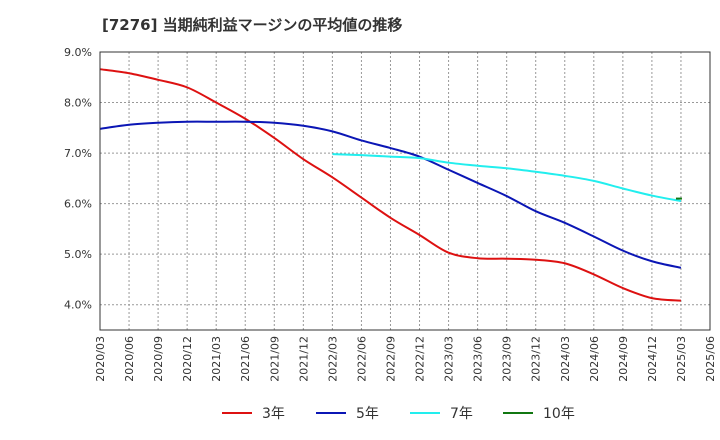  Describe the element at coordinates (245, 359) in the screenshot. I see `x-tick-label: 2021/06` at that location.